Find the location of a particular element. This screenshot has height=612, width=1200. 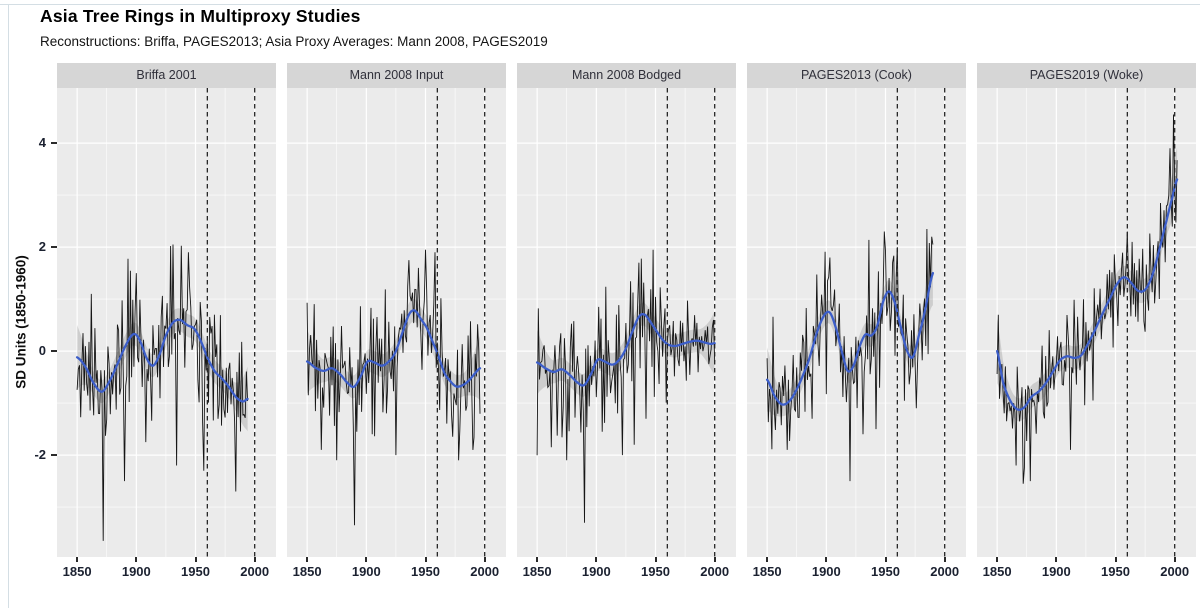

y-axis: -2 0 2 4 is located at coordinates (28, 322).